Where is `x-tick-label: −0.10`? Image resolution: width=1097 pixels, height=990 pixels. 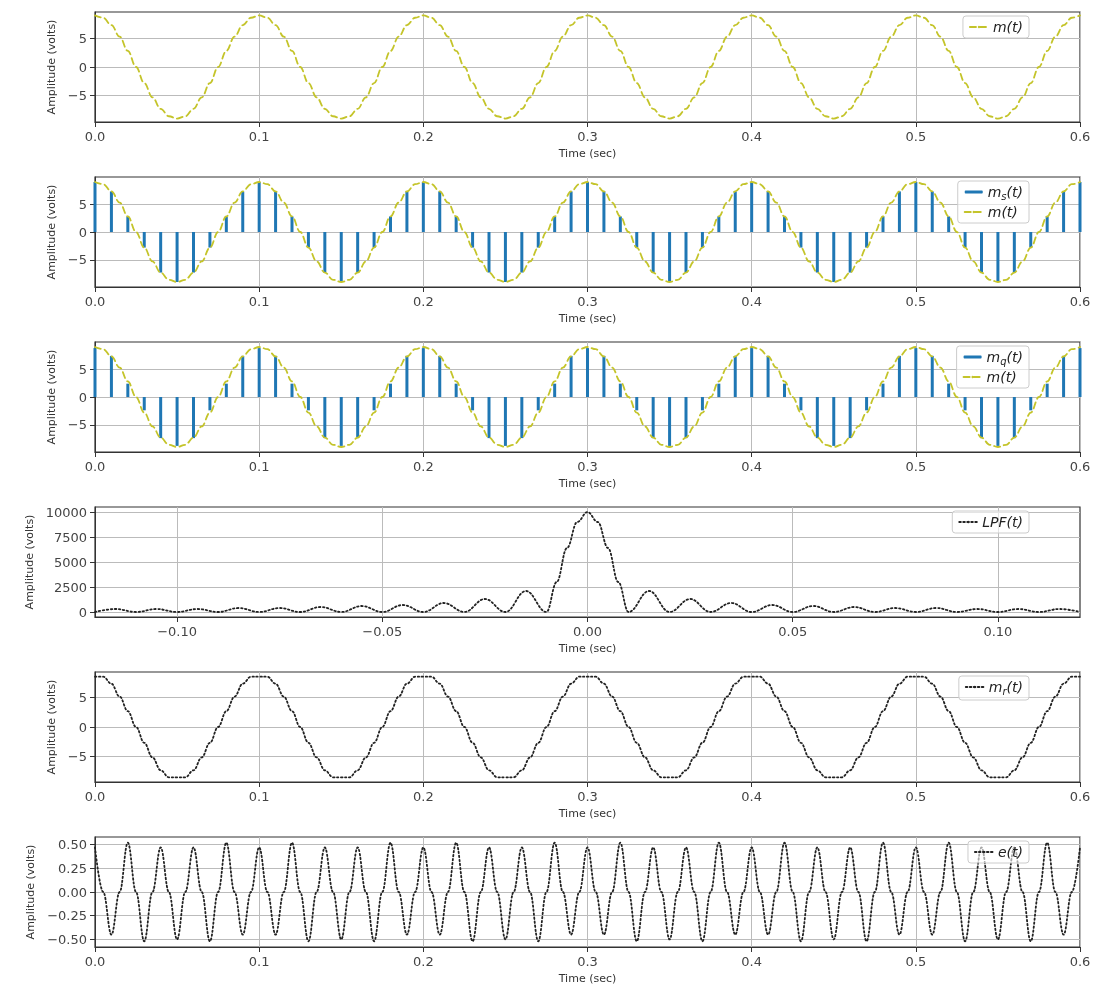
x-tick-label: −0.10 is located at coordinates (177, 631).